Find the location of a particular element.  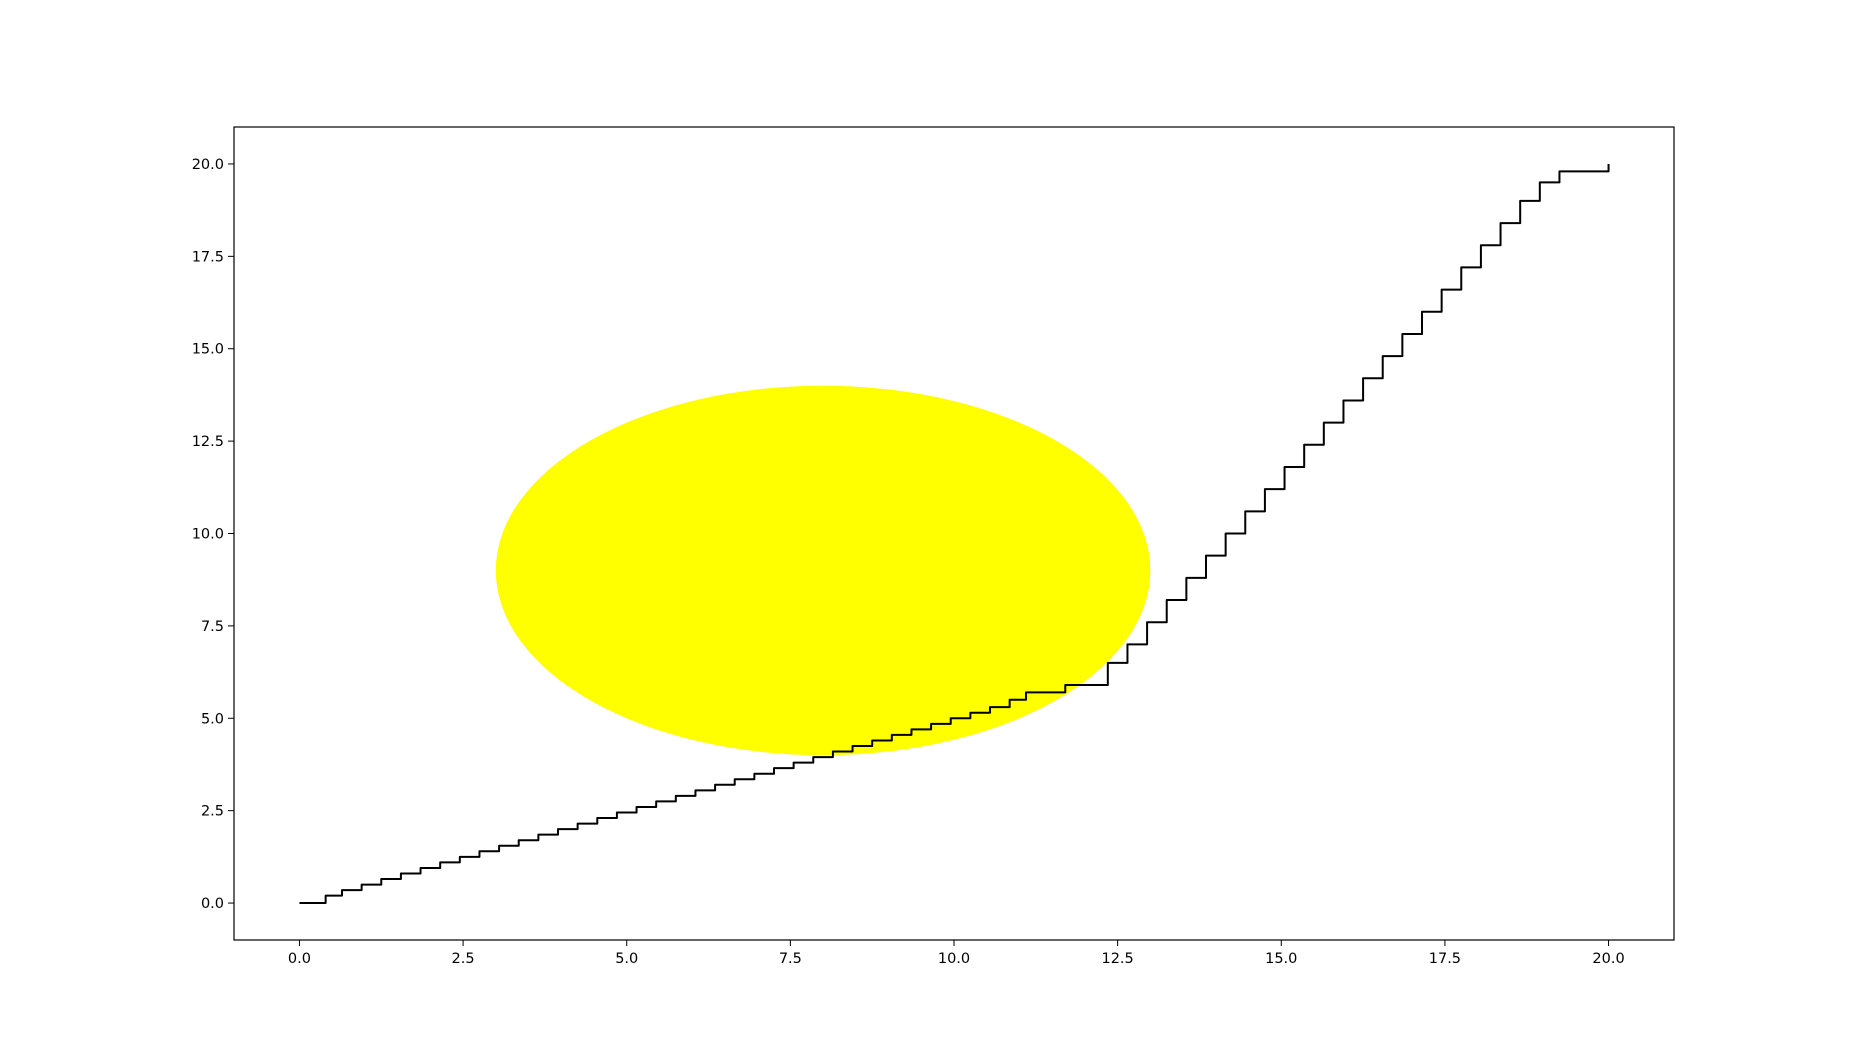

x-tick-label: 17.5 is located at coordinates (1445, 959).